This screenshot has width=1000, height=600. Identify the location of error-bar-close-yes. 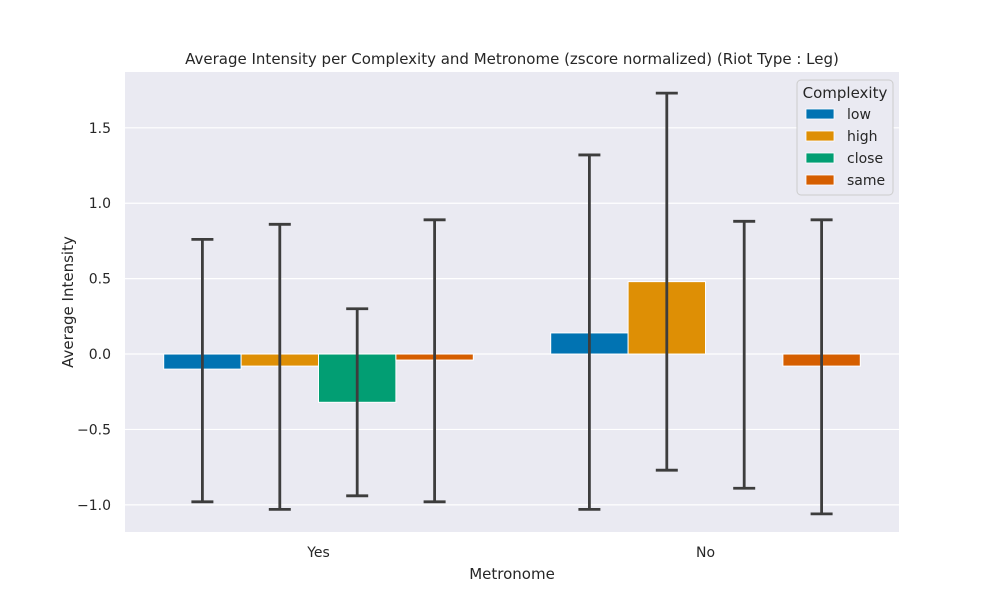
(357, 402).